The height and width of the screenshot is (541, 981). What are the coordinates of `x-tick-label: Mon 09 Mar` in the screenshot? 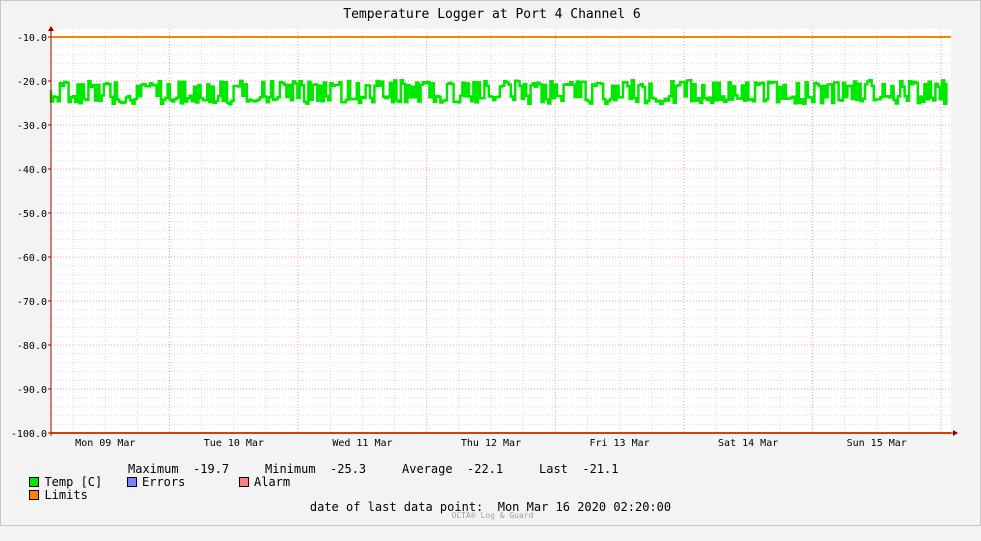 It's located at (105, 443).